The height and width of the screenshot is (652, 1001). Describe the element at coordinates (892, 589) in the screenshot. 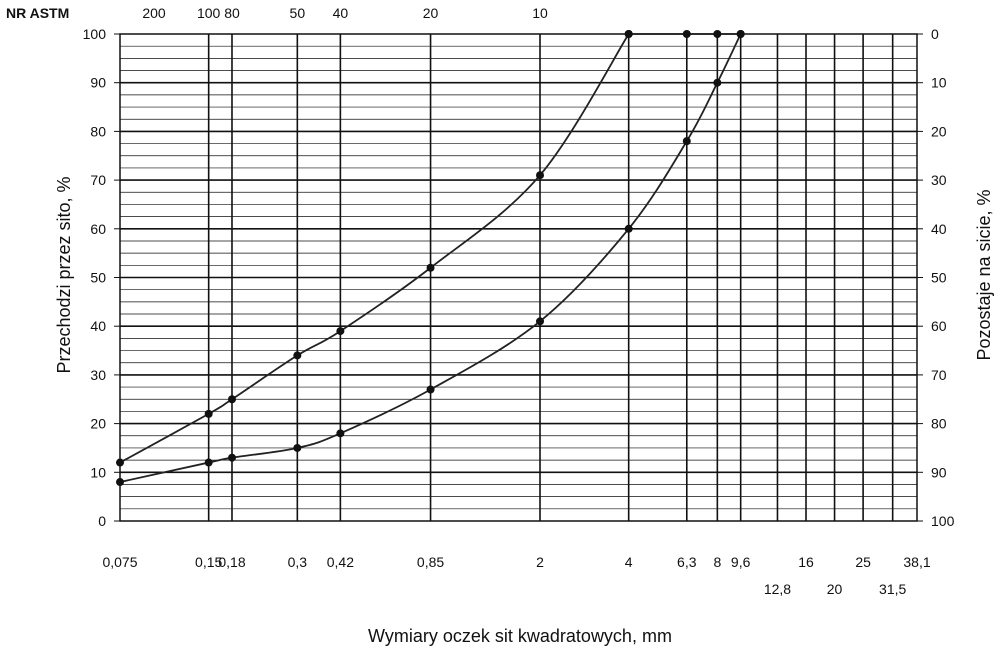

I see `x-tick-label: 31,5` at that location.